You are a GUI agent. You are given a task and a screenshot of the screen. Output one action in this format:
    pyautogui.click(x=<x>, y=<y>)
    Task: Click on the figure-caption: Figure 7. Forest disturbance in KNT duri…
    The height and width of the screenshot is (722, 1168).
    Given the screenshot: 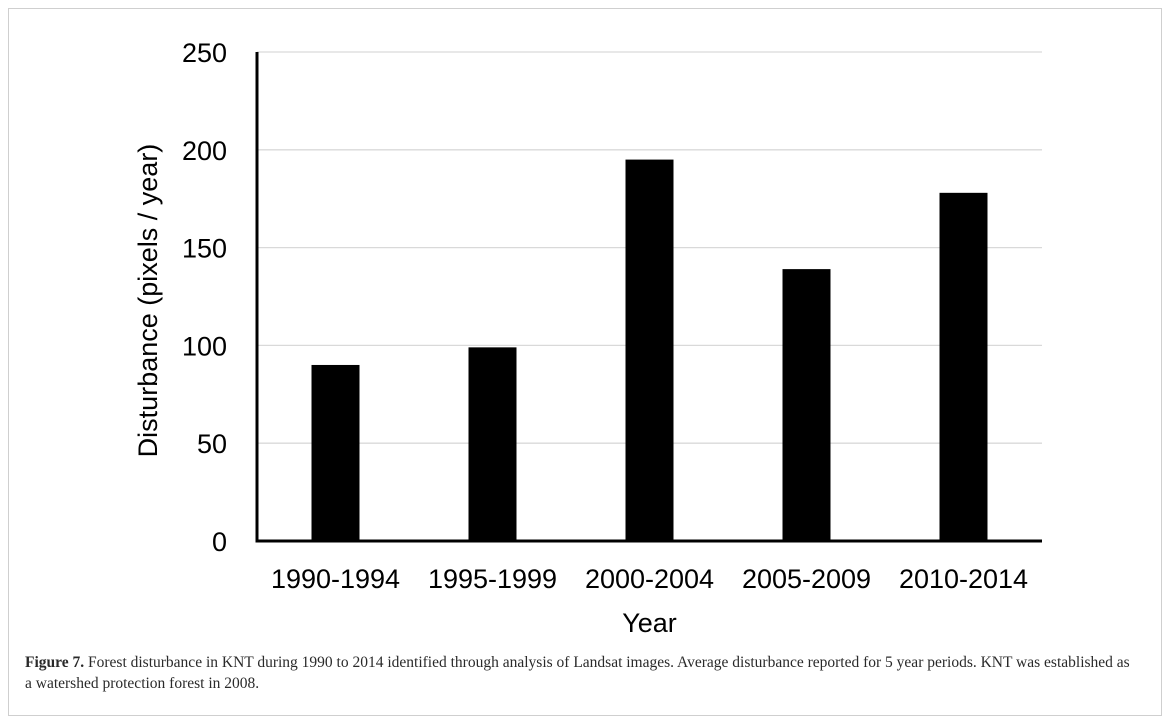 What is the action you would take?
    pyautogui.click(x=580, y=673)
    